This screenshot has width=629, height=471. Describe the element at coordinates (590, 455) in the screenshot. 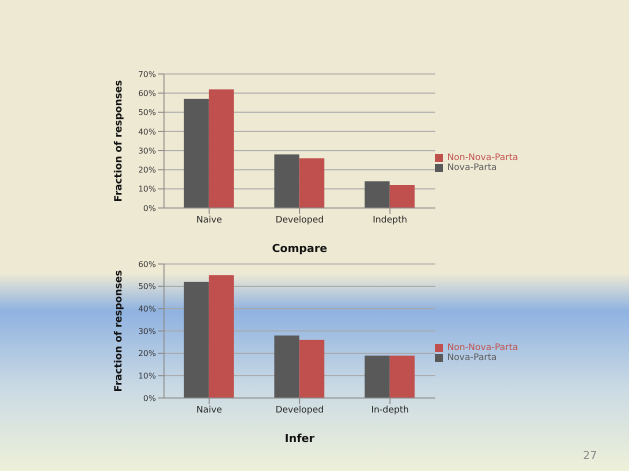

I see `text: 27` at that location.